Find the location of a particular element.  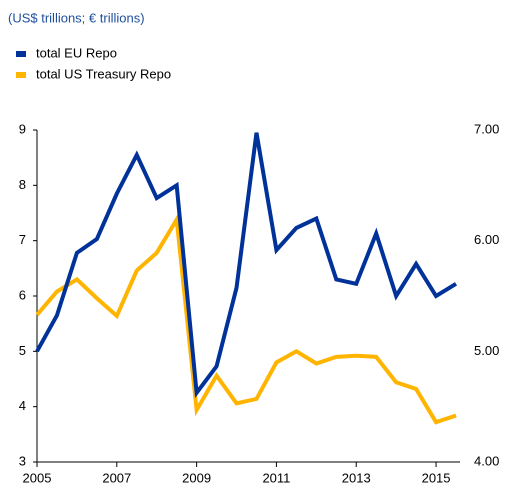

y2-tick-label: 7.00 is located at coordinates (486, 128).